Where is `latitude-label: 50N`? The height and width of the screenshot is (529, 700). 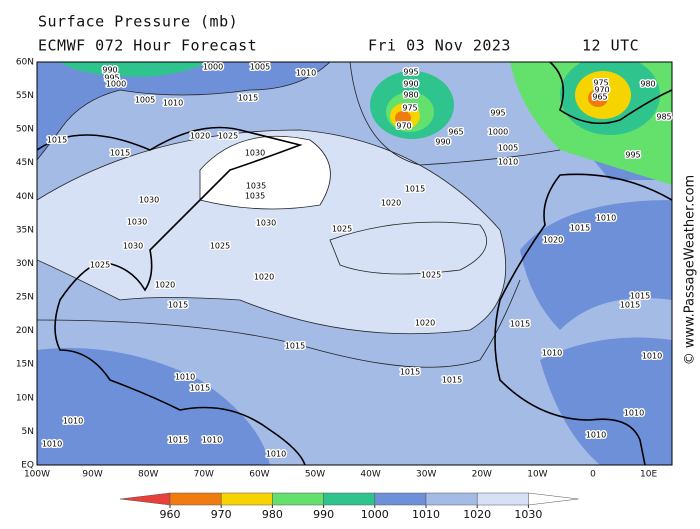
latitude-label: 50N is located at coordinates (25, 130).